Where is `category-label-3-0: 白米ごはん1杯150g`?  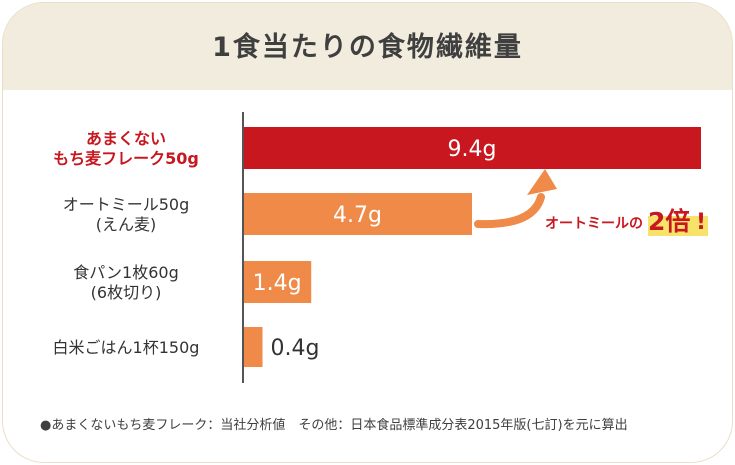
category-label-3-0: 白米ごはん1杯150g is located at coordinates (126, 347).